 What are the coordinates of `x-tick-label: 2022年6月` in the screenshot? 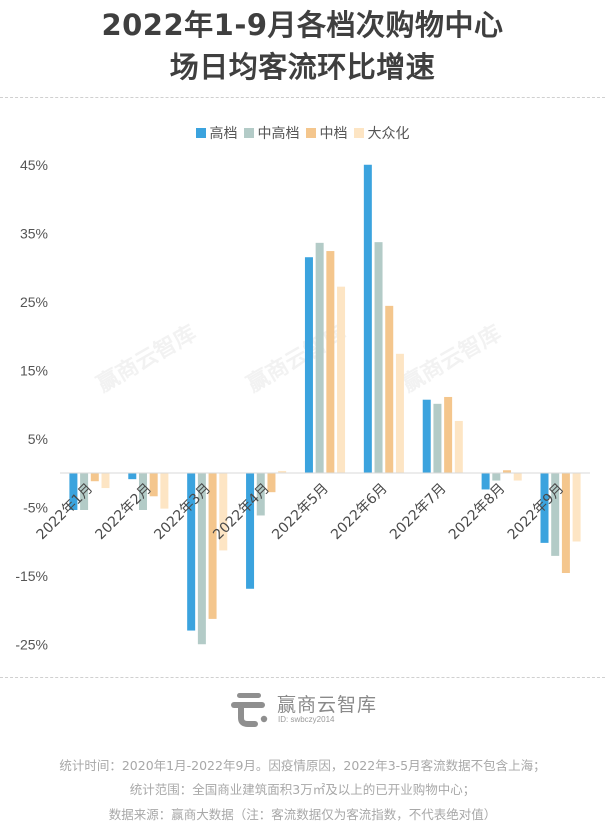 It's located at (359, 512).